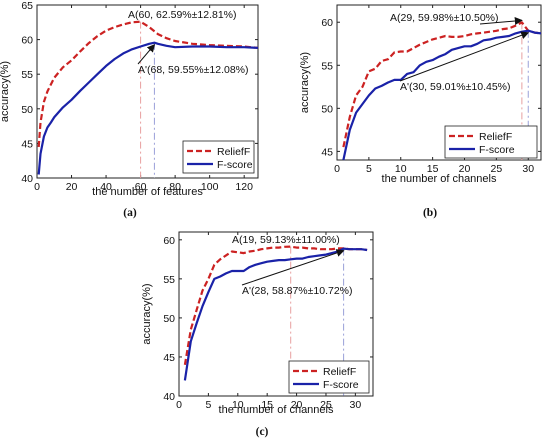 The width and height of the screenshot is (550, 445). What do you see at coordinates (147, 192) in the screenshot?
I see `x-axis-label: the number of features` at bounding box center [147, 192].